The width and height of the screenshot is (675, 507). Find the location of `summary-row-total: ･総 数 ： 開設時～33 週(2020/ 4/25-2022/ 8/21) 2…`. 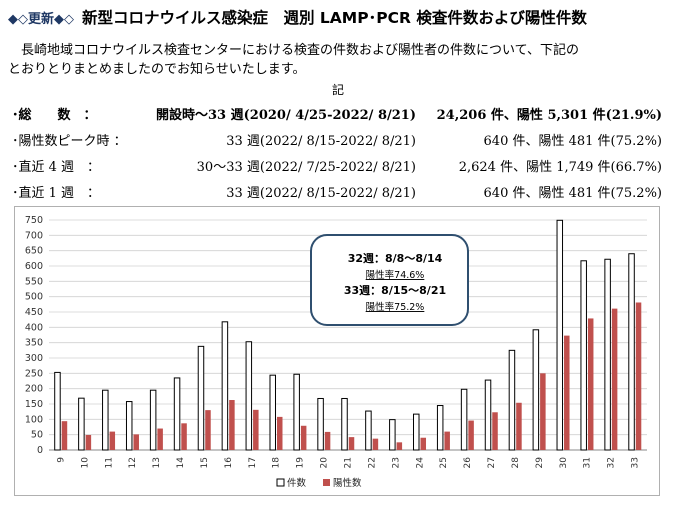

summary-row-total: ･総 数 ： 開設時～33 週(2020/ 4/25-2022/ 8/21) 2… is located at coordinates (338, 114).